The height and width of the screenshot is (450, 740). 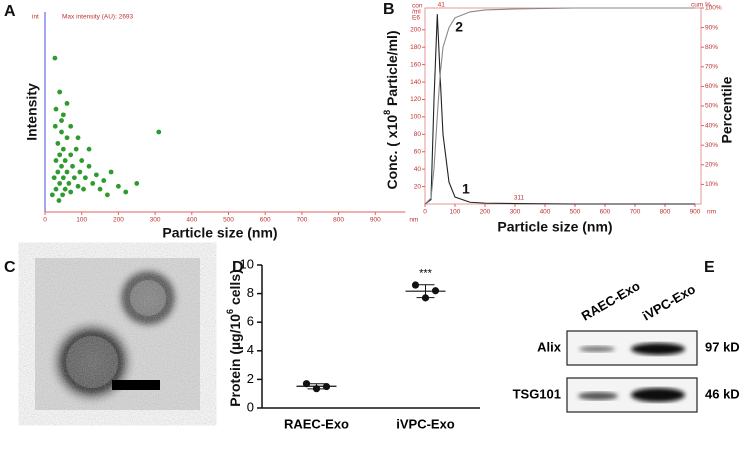 I want to click on protein-label: Alix, so click(x=549, y=346).